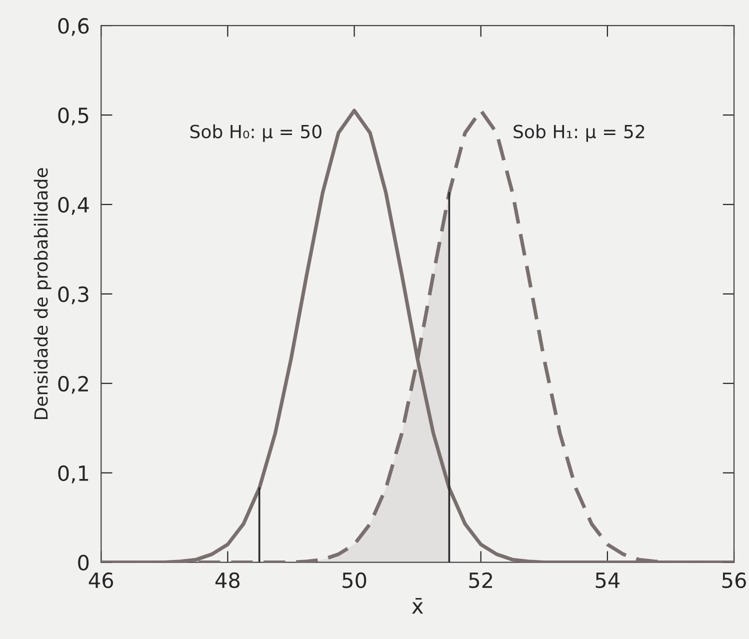 Image resolution: width=749 pixels, height=639 pixels. Describe the element at coordinates (256, 133) in the screenshot. I see `series-label: Sob H₀: μ = 50` at that location.